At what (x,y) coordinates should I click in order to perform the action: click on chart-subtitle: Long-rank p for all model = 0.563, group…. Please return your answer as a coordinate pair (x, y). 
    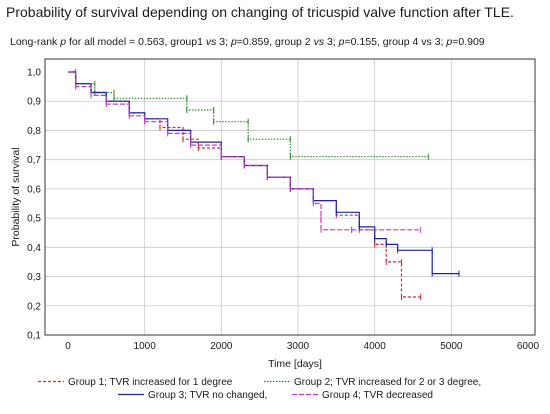
    Looking at the image, I should click on (247, 42).